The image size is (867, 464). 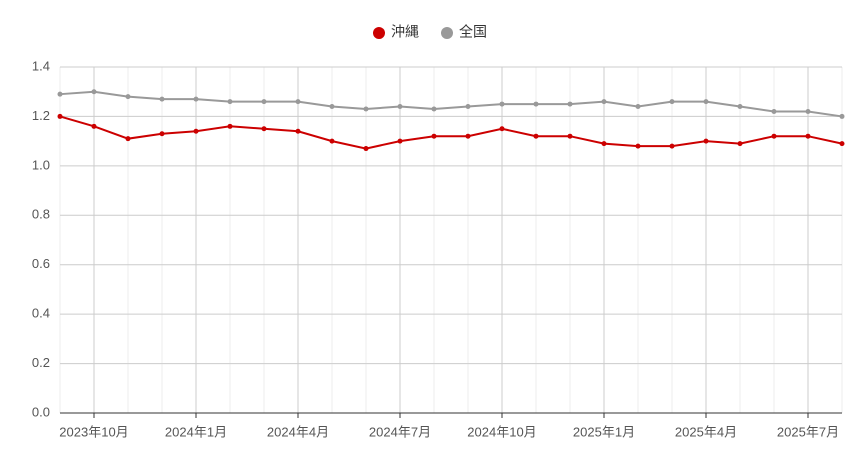 What do you see at coordinates (41, 263) in the screenshot?
I see `y-tick-label: 0.6` at bounding box center [41, 263].